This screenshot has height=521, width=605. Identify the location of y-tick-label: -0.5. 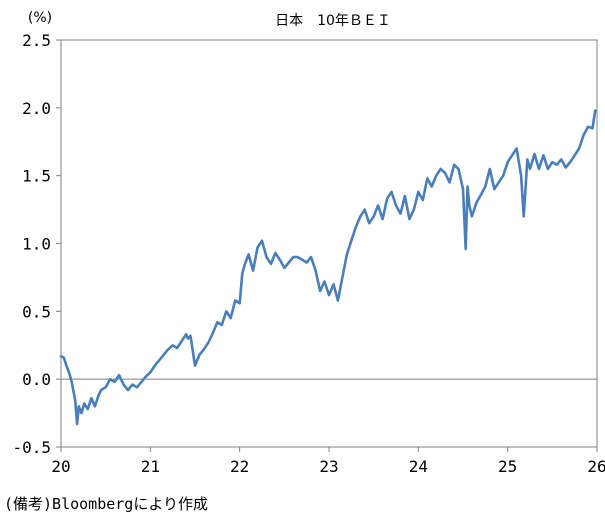
(31, 447).